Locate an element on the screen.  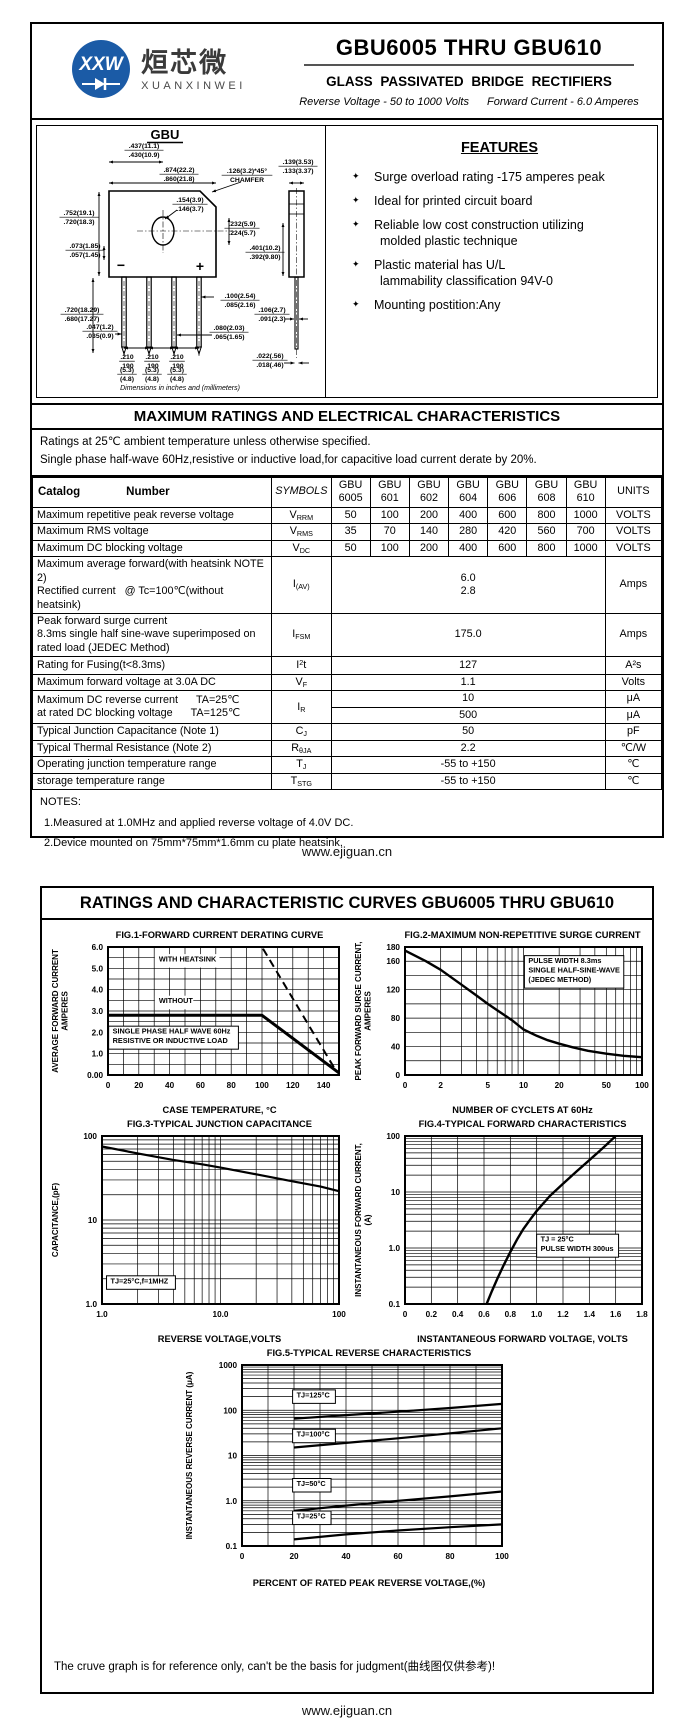
fig1-xlabel: CASE TEMPERATURE, °C is located at coordinates (219, 1110).